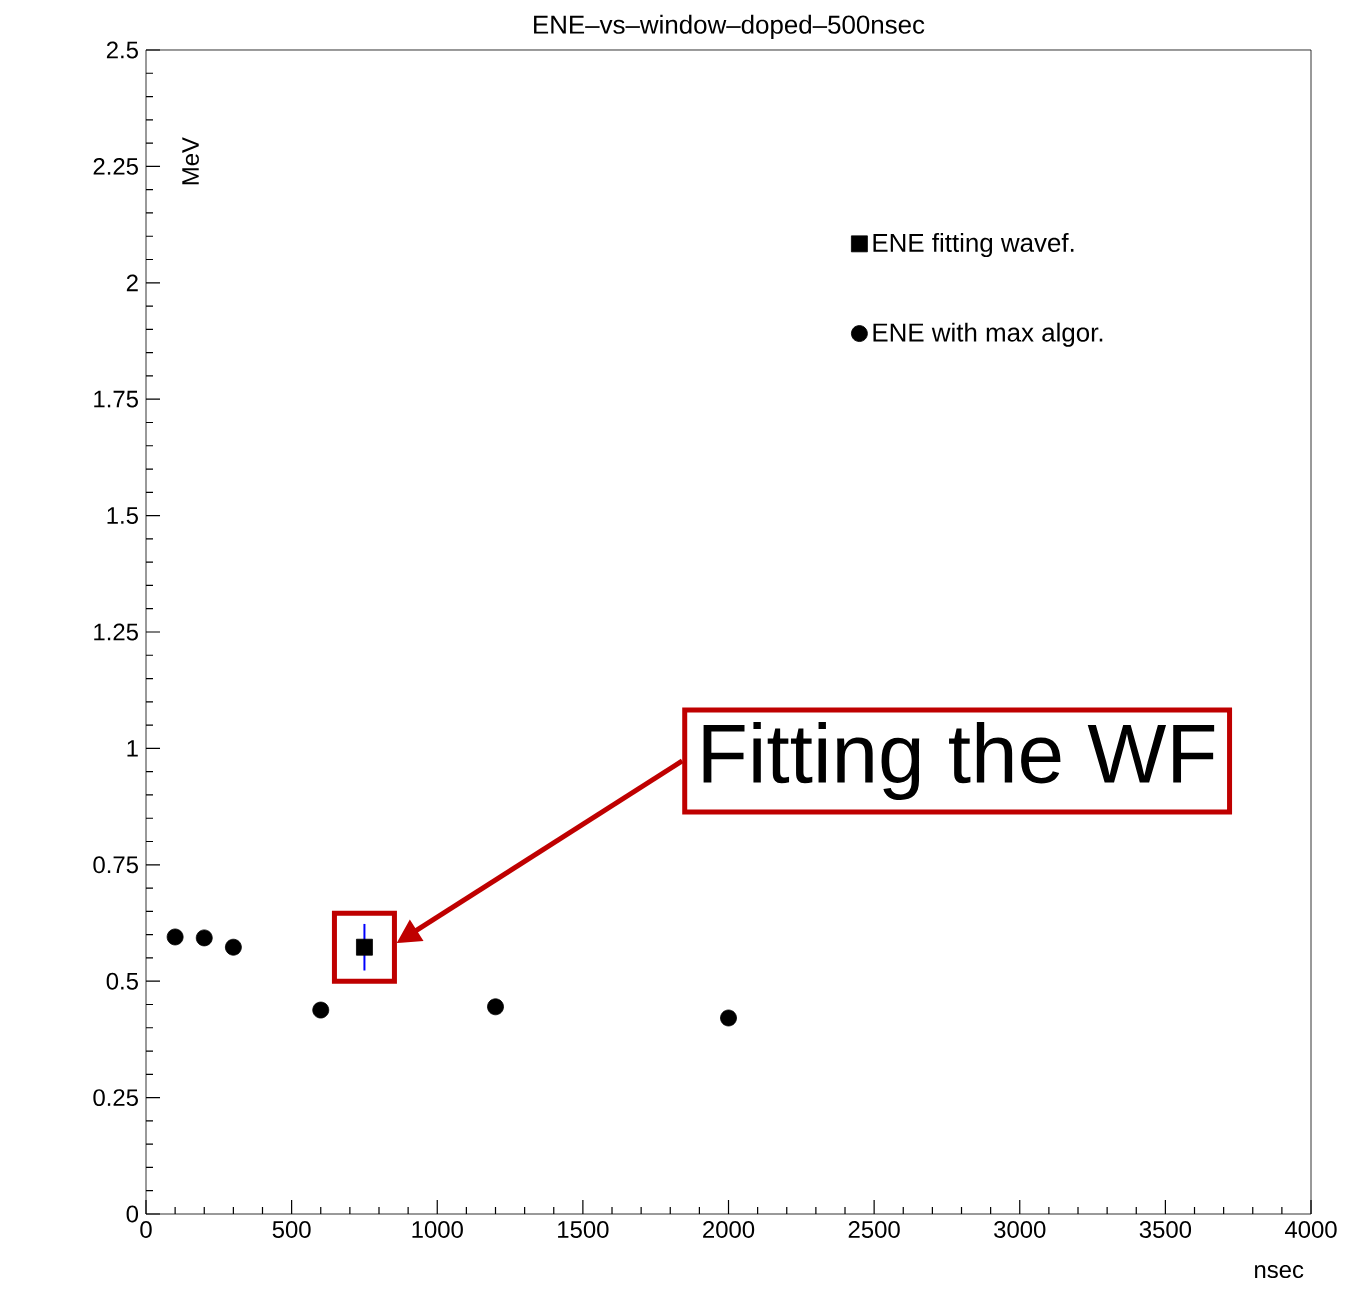 The width and height of the screenshot is (1350, 1298). What do you see at coordinates (959, 760) in the screenshot?
I see `annotation: Fitting the WF` at bounding box center [959, 760].